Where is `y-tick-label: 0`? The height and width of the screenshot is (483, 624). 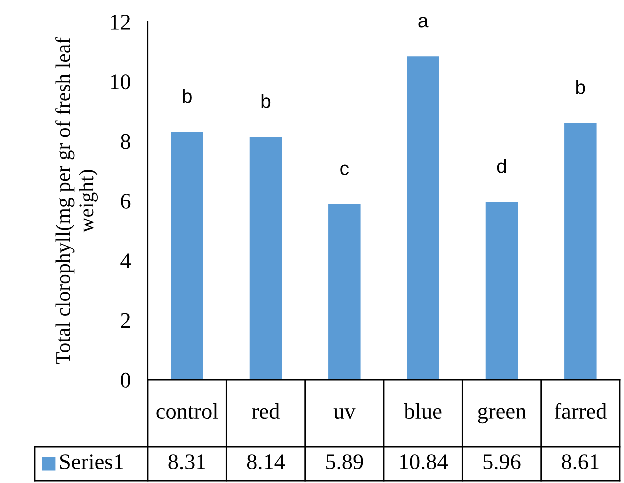 y-tick-label: 0 is located at coordinates (125, 380).